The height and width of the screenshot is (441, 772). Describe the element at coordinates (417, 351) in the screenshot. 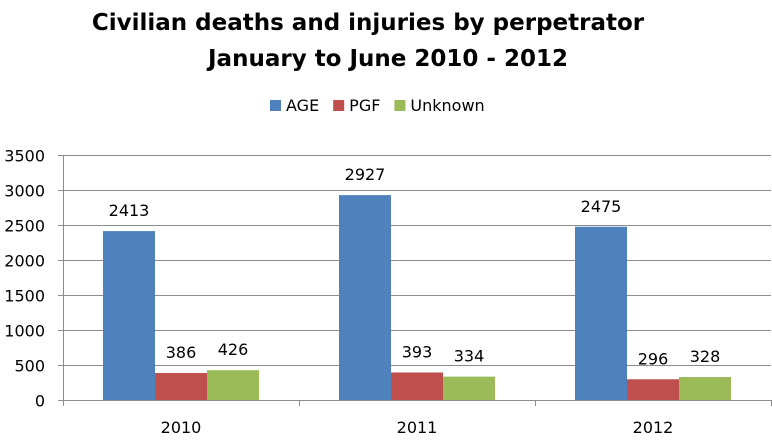

I see `data-label: 393` at that location.